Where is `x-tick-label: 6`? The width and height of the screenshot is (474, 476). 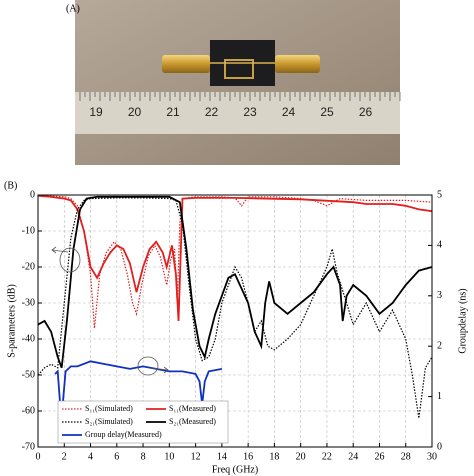 x-tick-label: 6 is located at coordinates (116, 456).